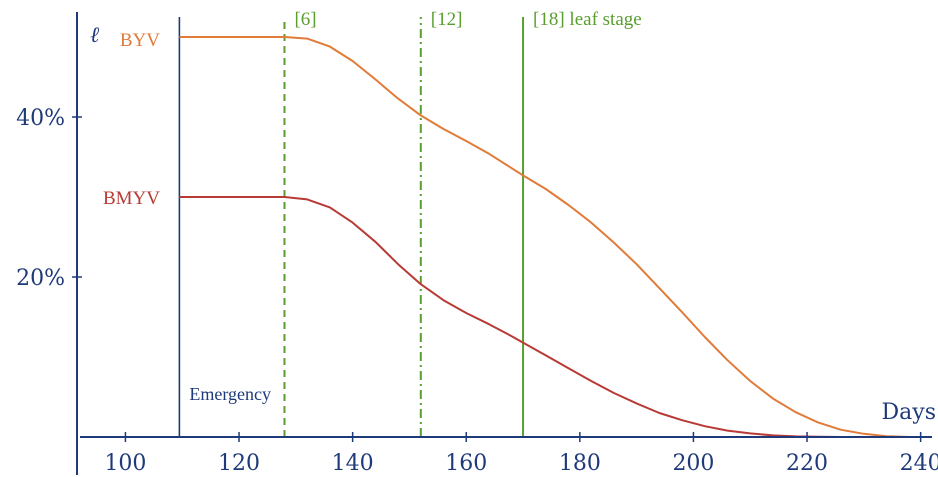 Image resolution: width=938 pixels, height=477 pixels. I want to click on x-tick-label: 140, so click(353, 463).